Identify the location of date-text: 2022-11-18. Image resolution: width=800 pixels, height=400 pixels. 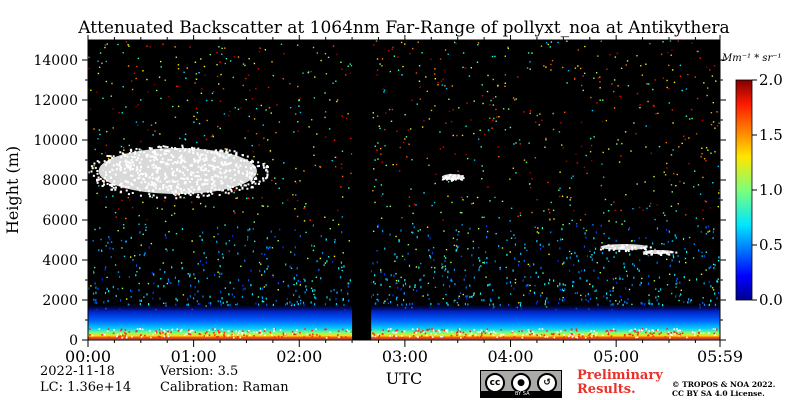
(77, 371).